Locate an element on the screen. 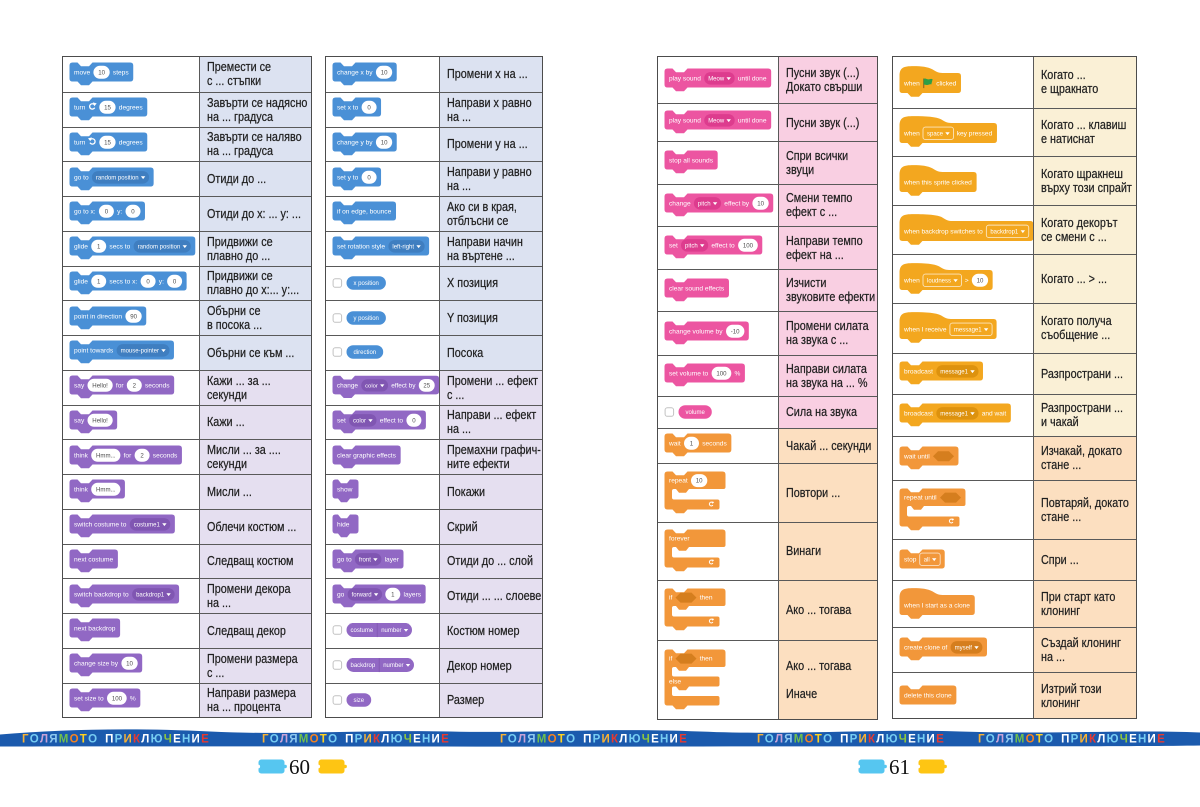 The image size is (1200, 807). svg-text: repeat until is located at coordinates (920, 498).